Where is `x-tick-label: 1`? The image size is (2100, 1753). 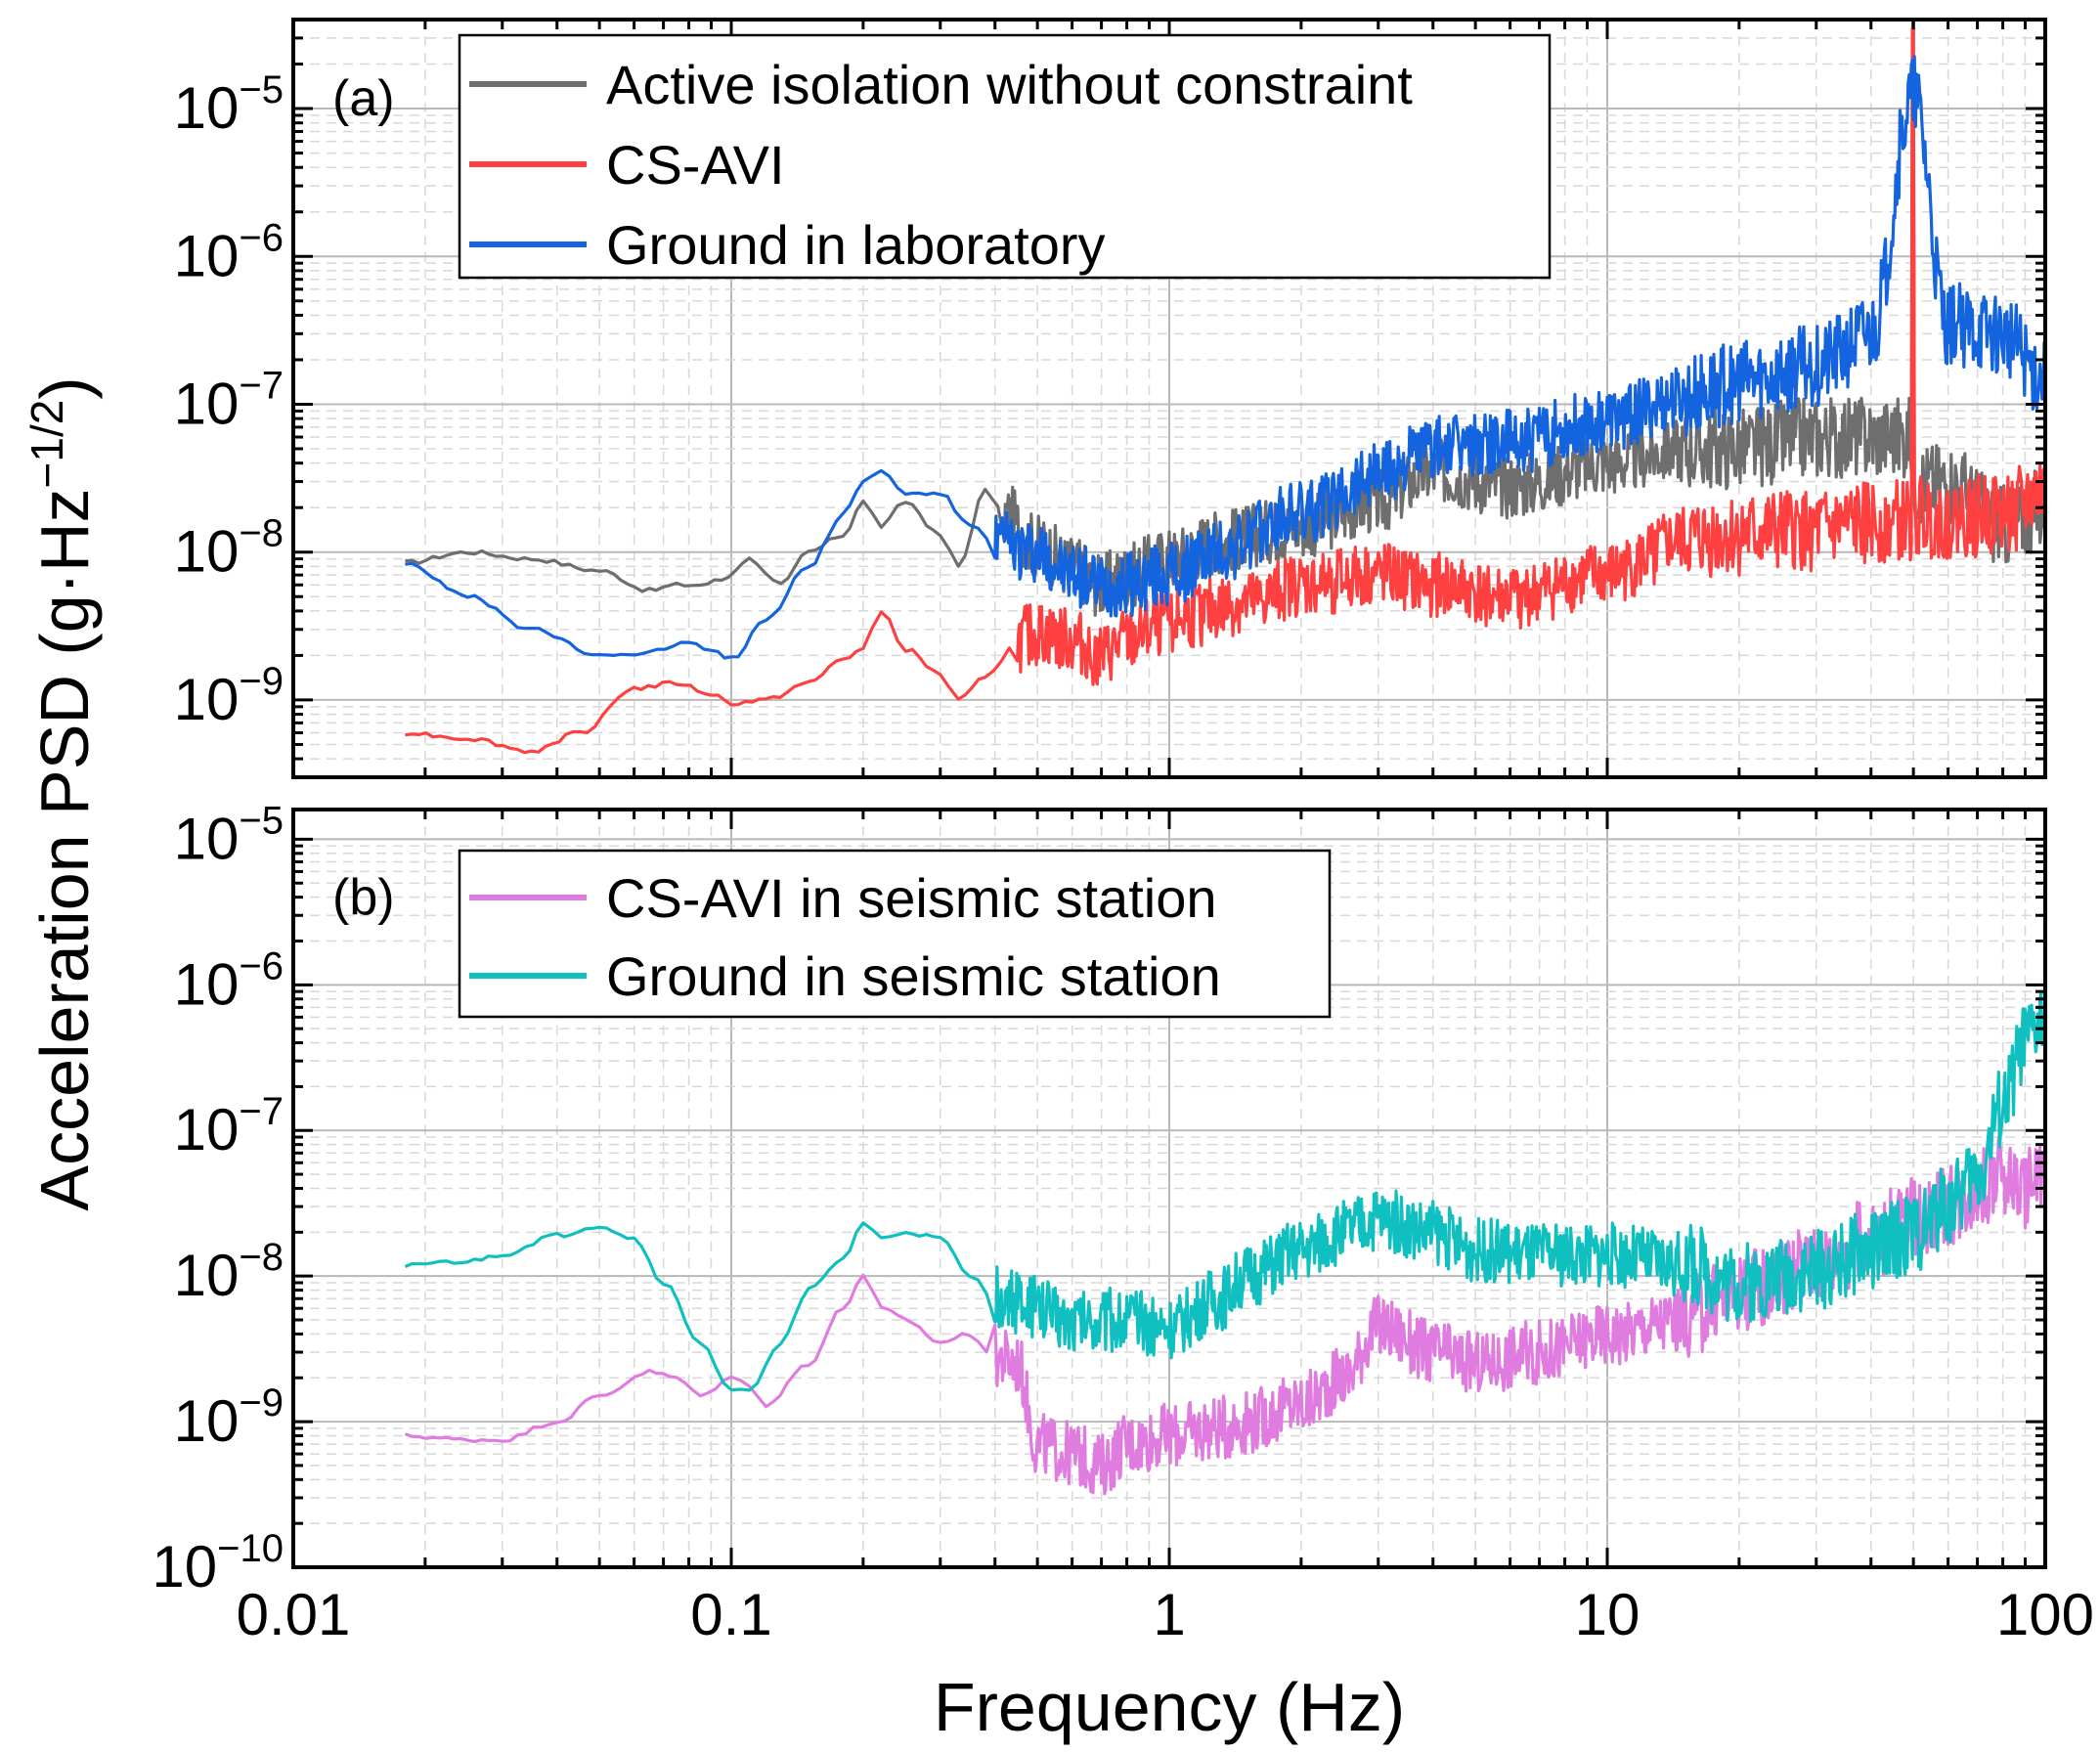 x-tick-label: 1 is located at coordinates (1169, 1615).